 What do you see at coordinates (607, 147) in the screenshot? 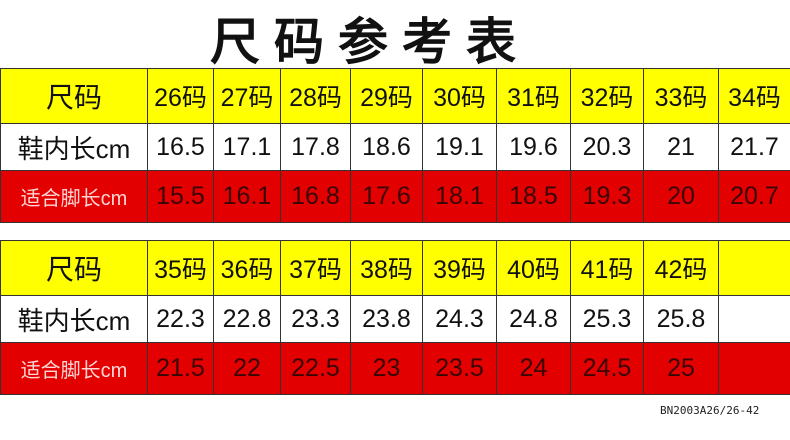
I see `table-cell: 20.3` at bounding box center [607, 147].